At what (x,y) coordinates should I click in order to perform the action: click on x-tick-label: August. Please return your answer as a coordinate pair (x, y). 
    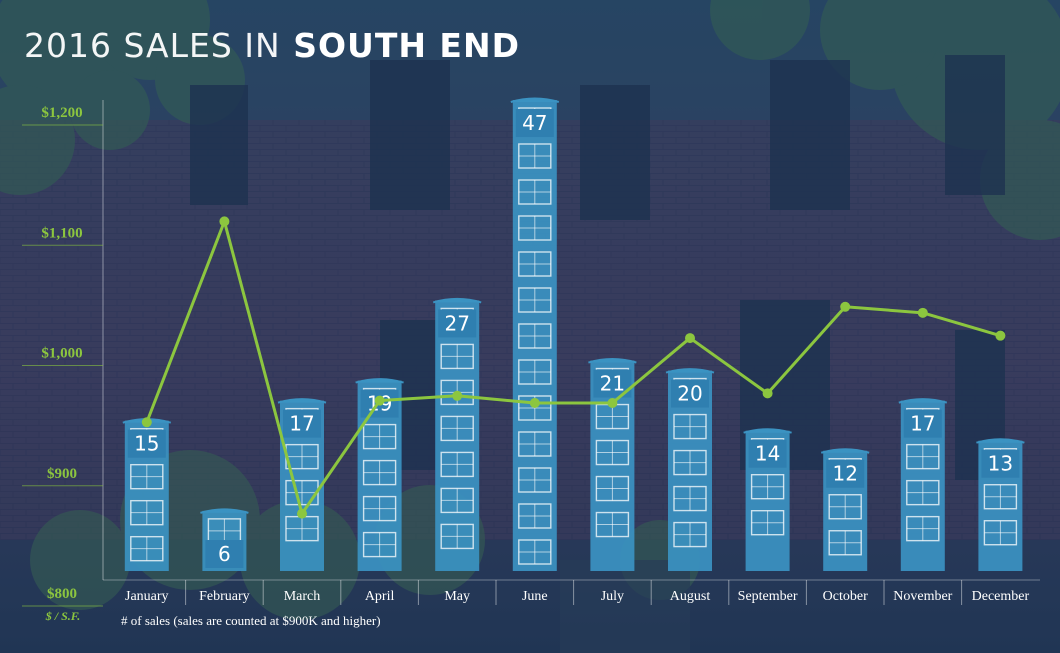
    Looking at the image, I should click on (690, 596).